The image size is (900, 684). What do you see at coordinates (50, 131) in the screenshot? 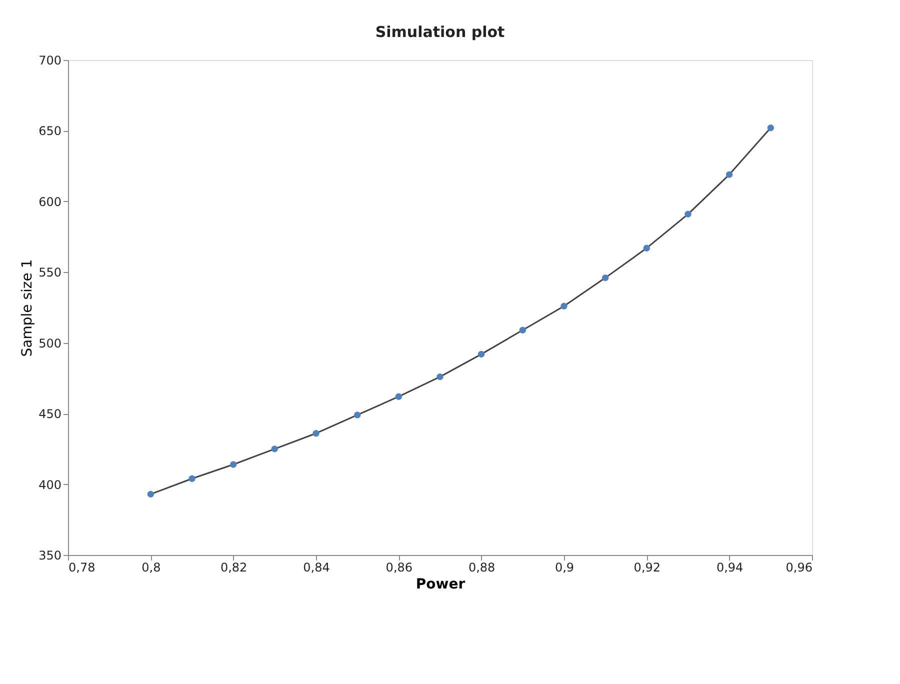
I see `y-tick-label: 650` at bounding box center [50, 131].